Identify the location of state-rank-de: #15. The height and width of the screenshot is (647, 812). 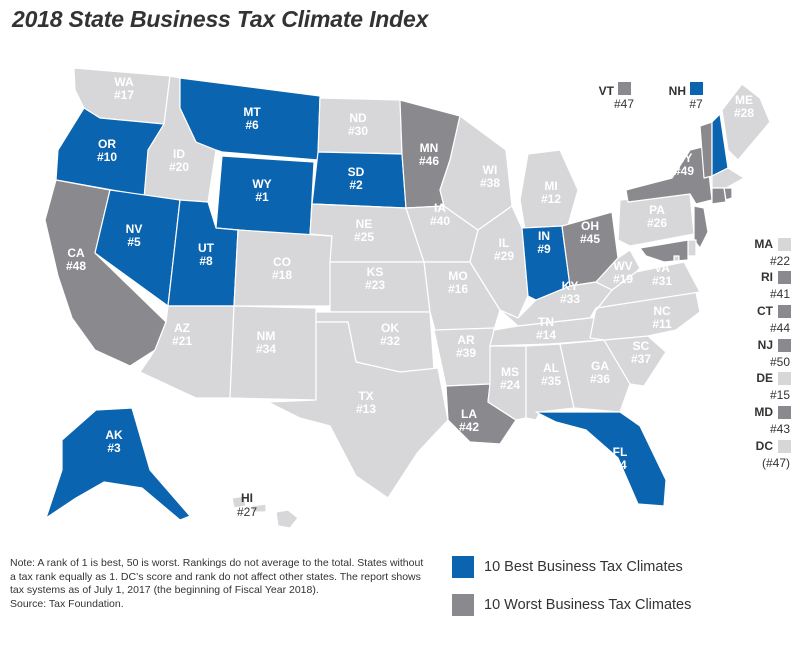
(780, 395).